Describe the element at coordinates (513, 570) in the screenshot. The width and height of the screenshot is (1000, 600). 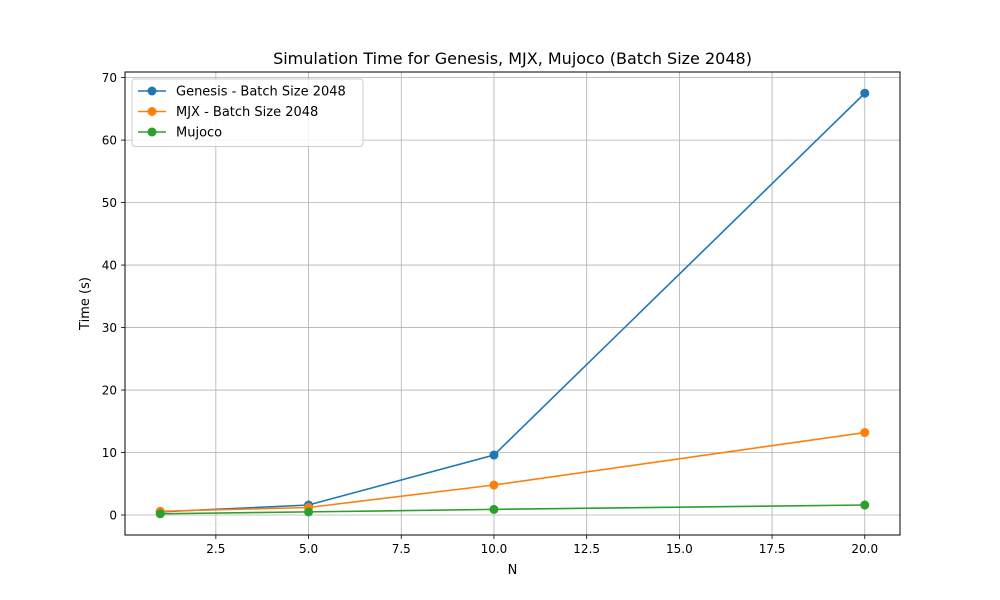
I see `x-axis-label: N` at that location.